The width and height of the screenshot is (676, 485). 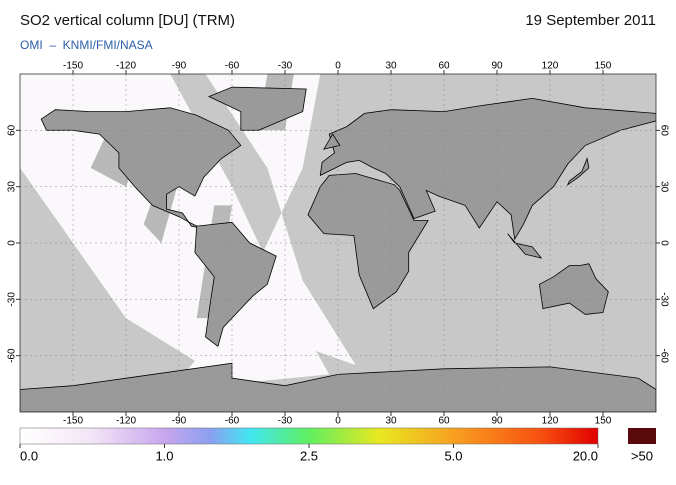 What do you see at coordinates (590, 20) in the screenshot?
I see `date: 19 September 2011` at bounding box center [590, 20].